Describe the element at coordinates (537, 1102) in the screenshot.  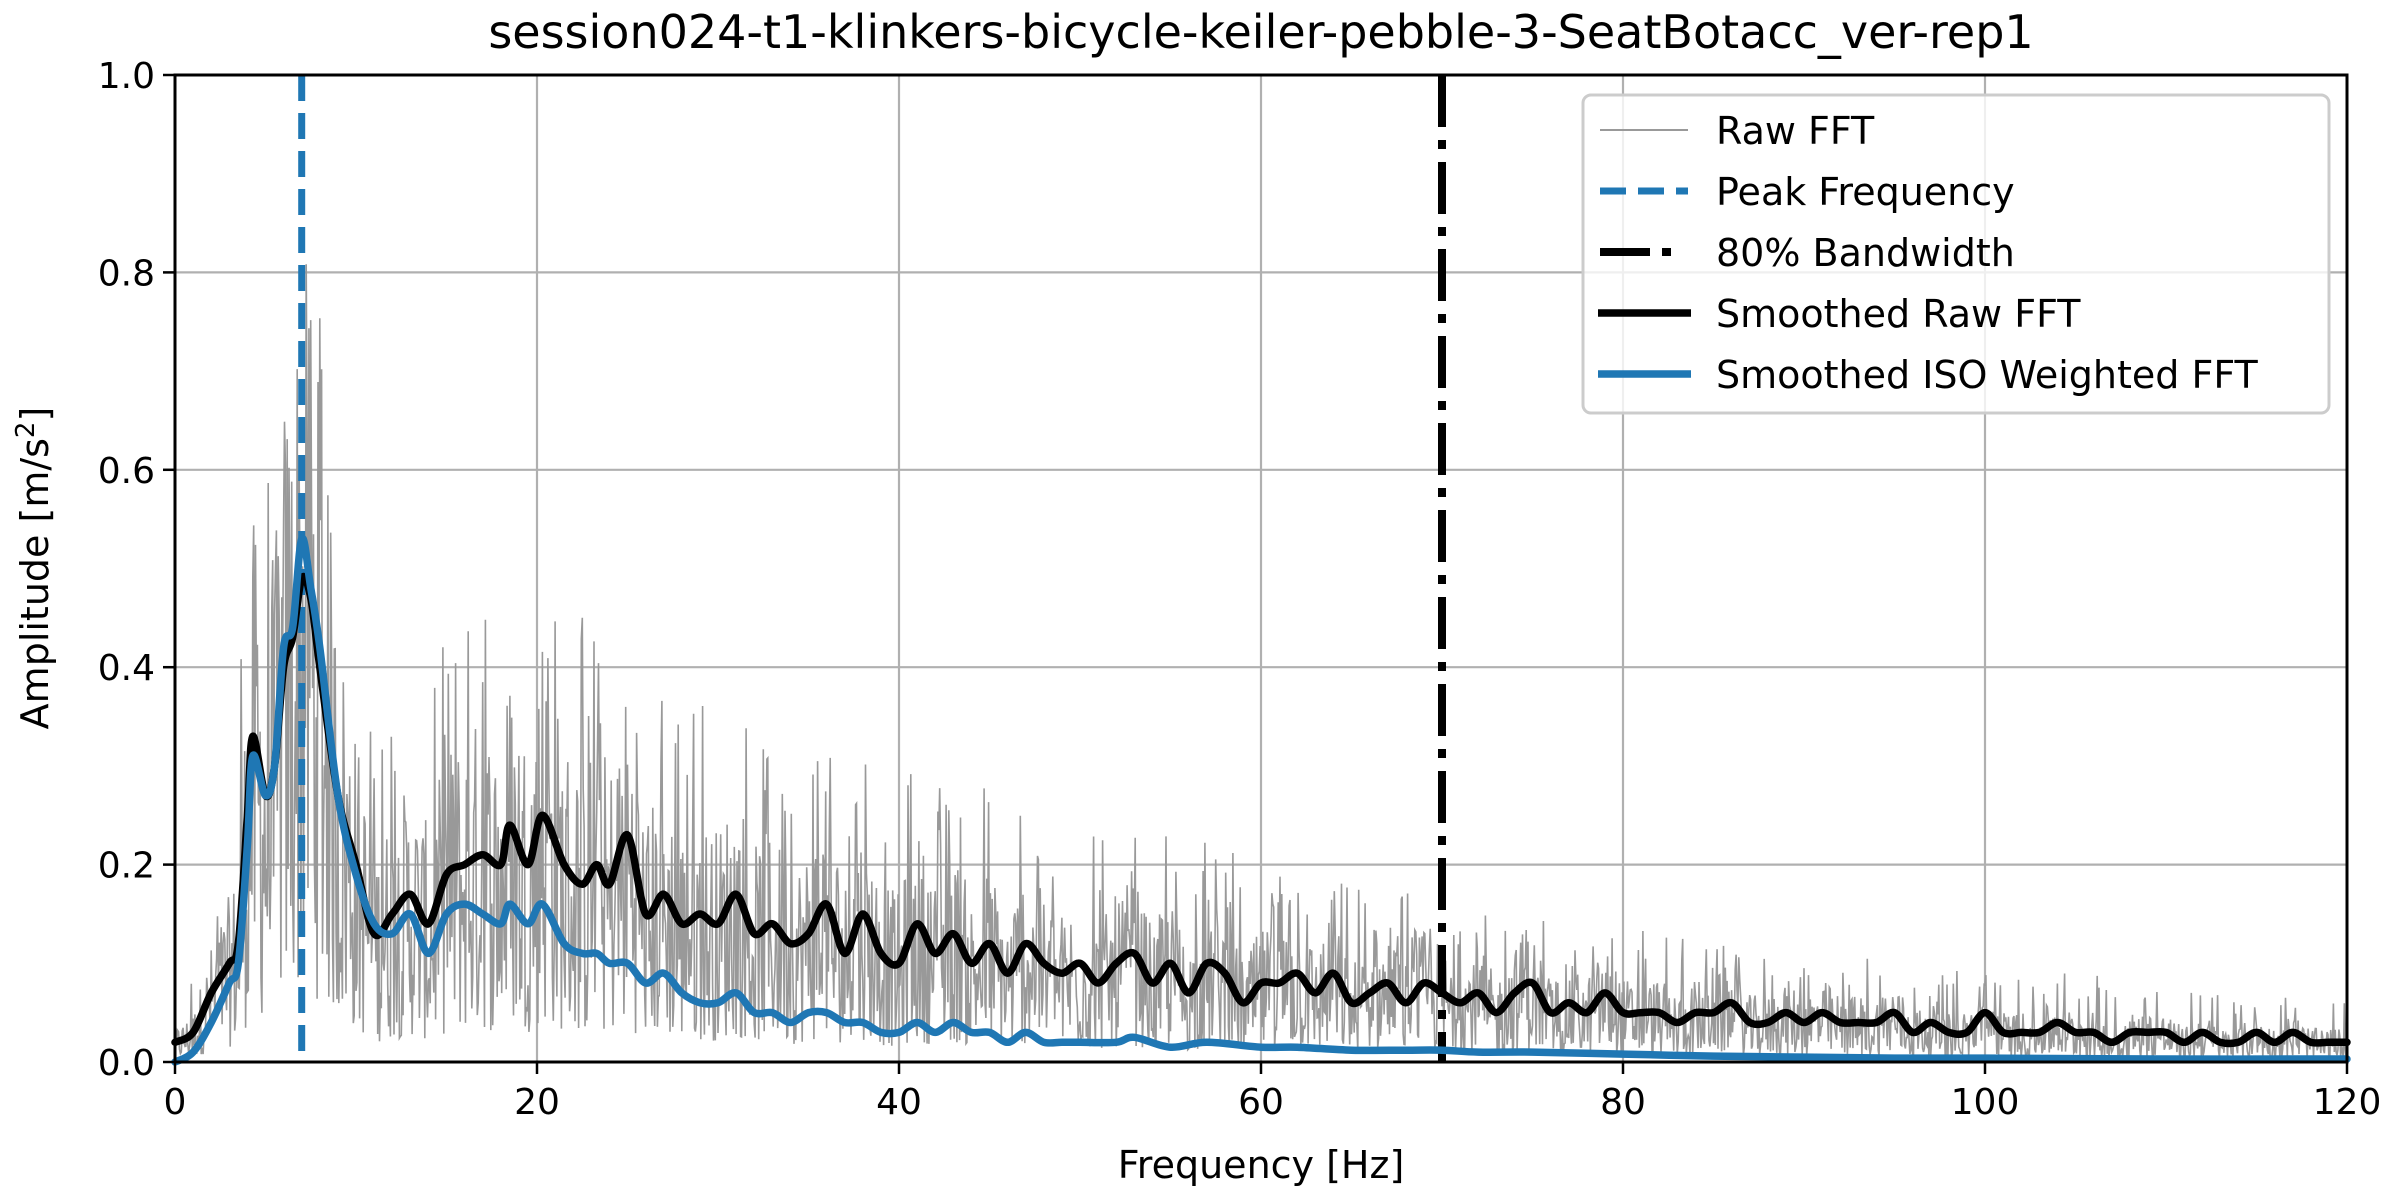
I see `x-tick-label: 20` at that location.